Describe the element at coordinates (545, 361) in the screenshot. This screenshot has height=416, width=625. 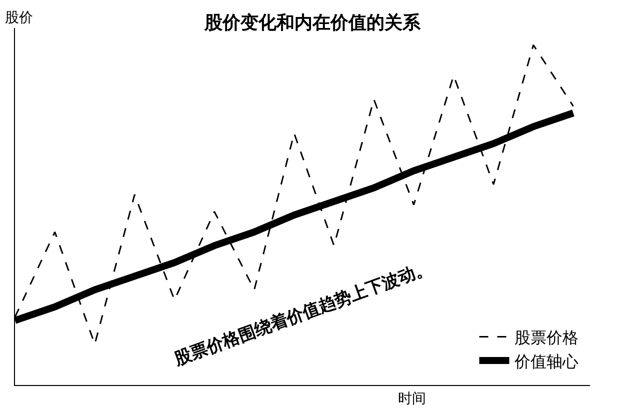
I see `legend-label: 价值轴心` at that location.